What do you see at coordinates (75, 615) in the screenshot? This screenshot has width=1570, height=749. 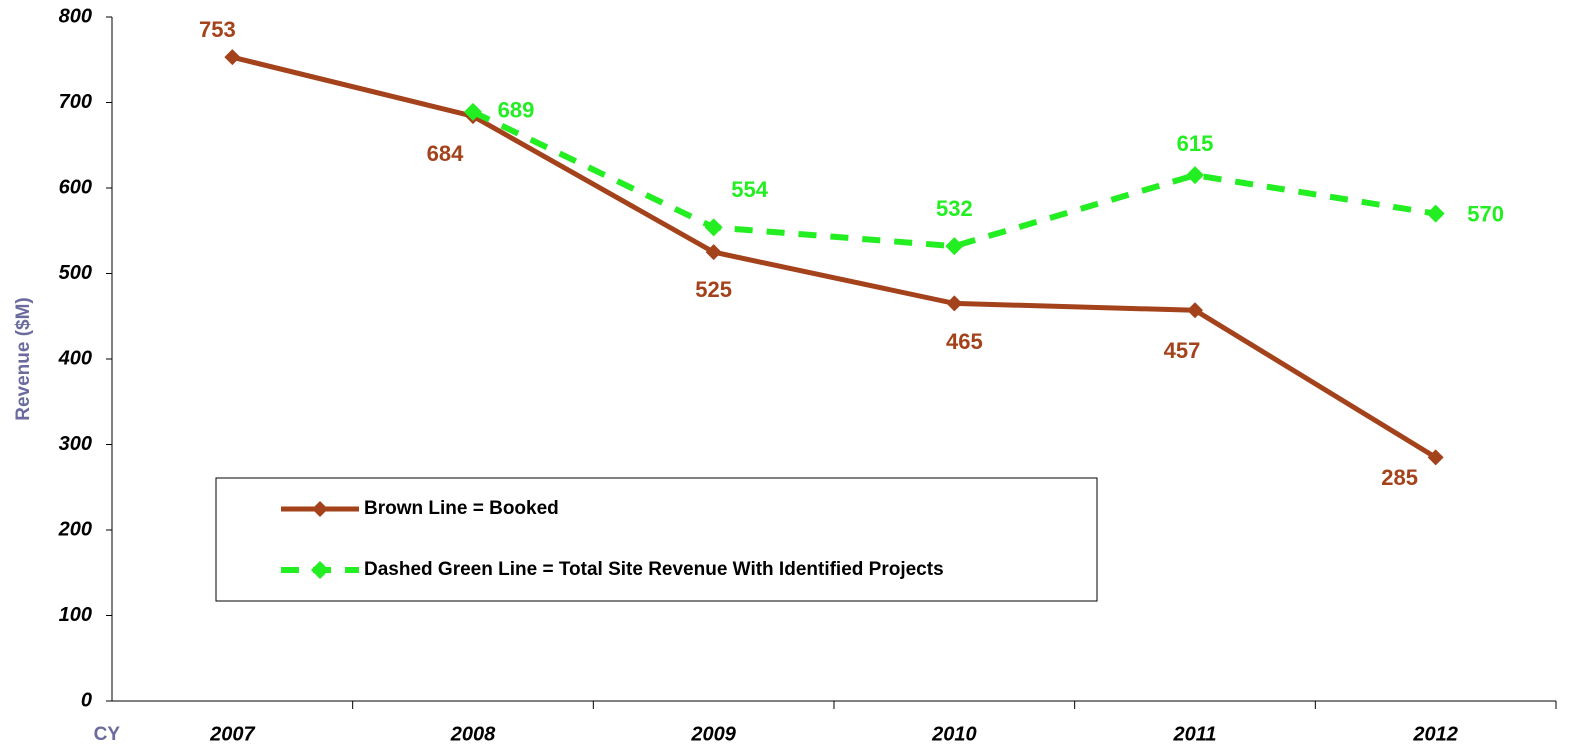 I see `y-tick-label: 100` at bounding box center [75, 615].